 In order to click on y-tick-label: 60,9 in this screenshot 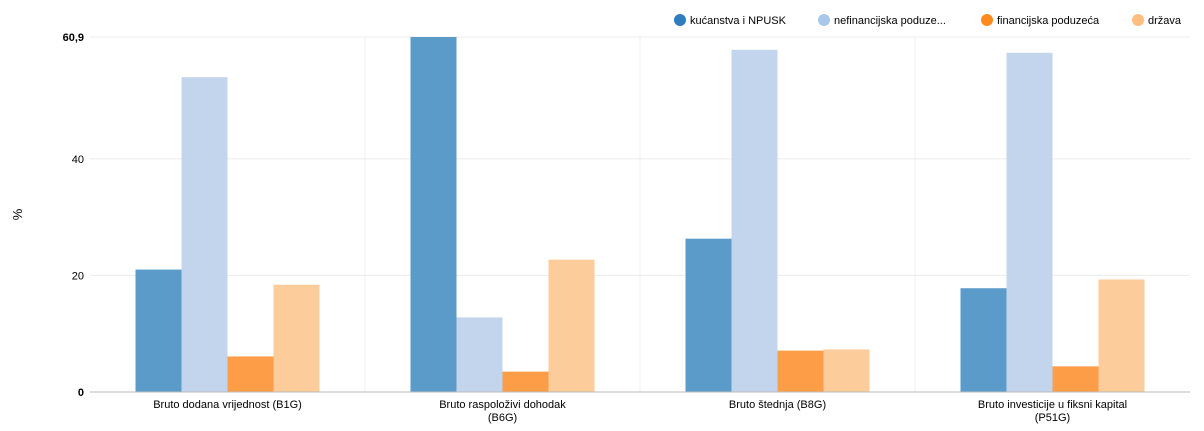, I will do `click(73, 38)`.